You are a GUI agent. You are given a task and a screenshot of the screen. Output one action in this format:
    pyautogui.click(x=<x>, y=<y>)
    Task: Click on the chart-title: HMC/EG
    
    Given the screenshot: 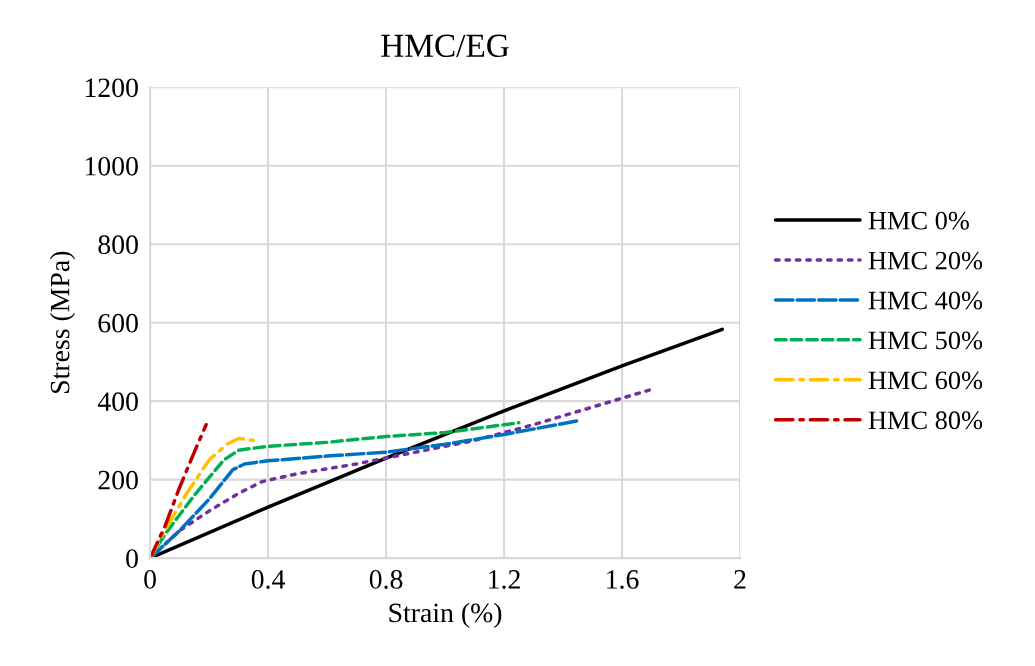 What is the action you would take?
    pyautogui.click(x=445, y=46)
    